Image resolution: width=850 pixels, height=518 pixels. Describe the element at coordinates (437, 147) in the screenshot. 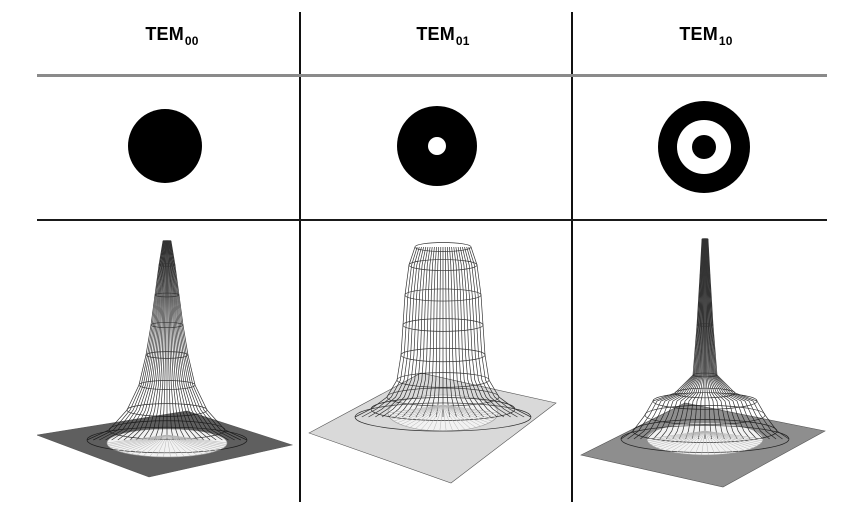

I see `pattern-tem01` at that location.